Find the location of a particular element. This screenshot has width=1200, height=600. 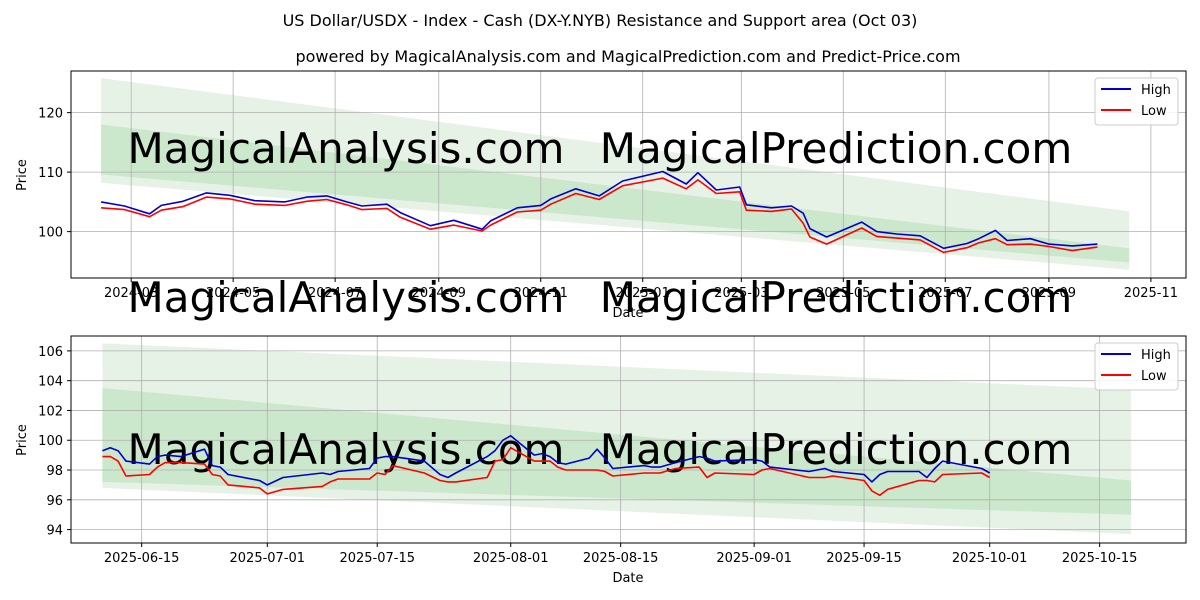

bottom-chart-x-axis-label: Date is located at coordinates (627, 578).